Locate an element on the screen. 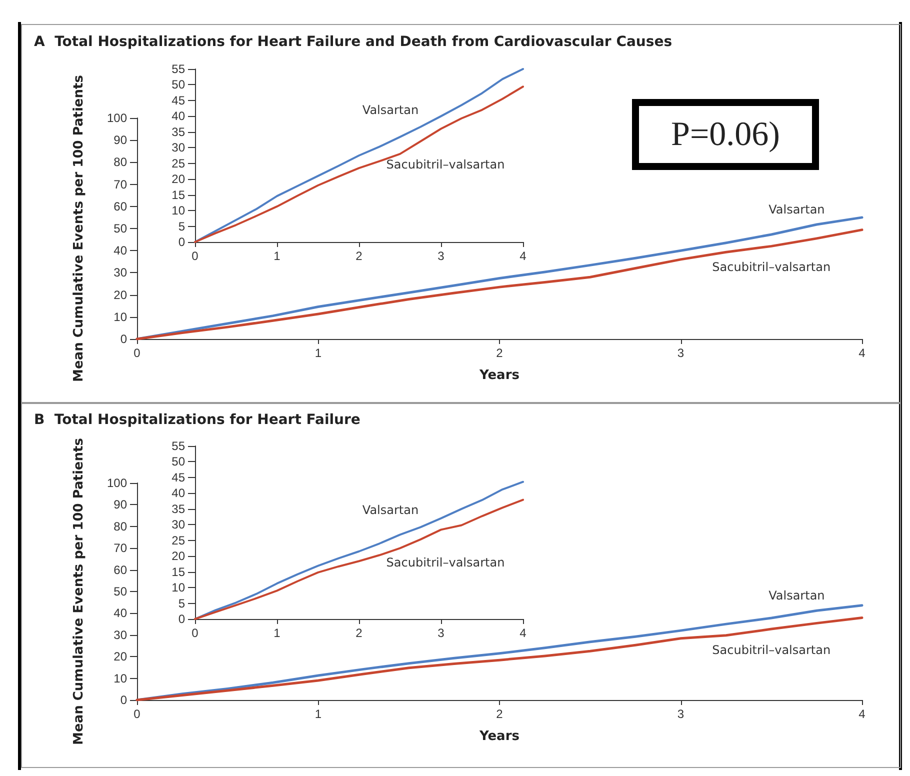 This screenshot has width=910, height=776. chart-title: A Total Hospitalizations for Heart Failure and Death from Cardiovascular Causes is located at coordinates (353, 42).